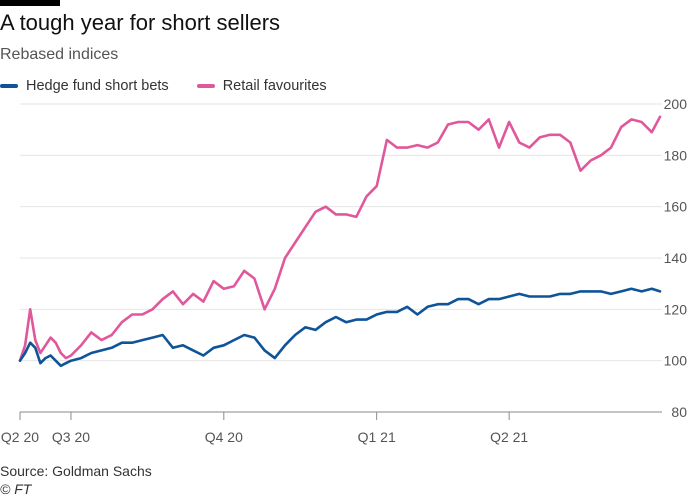 Image resolution: width=700 pixels, height=500 pixels. What do you see at coordinates (377, 437) in the screenshot?
I see `x-tick-label-3: Q1 21` at bounding box center [377, 437].